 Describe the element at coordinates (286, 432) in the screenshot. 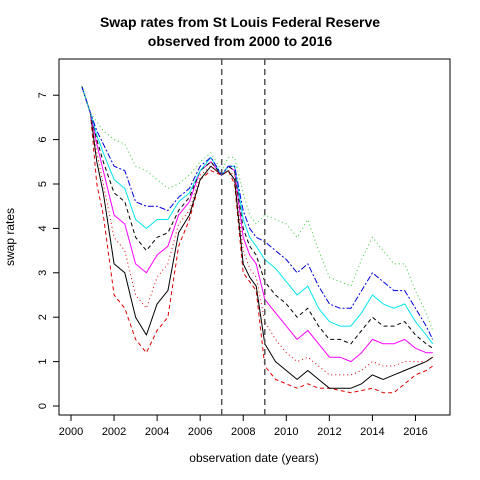

I see `x-tick-label: 2010` at that location.